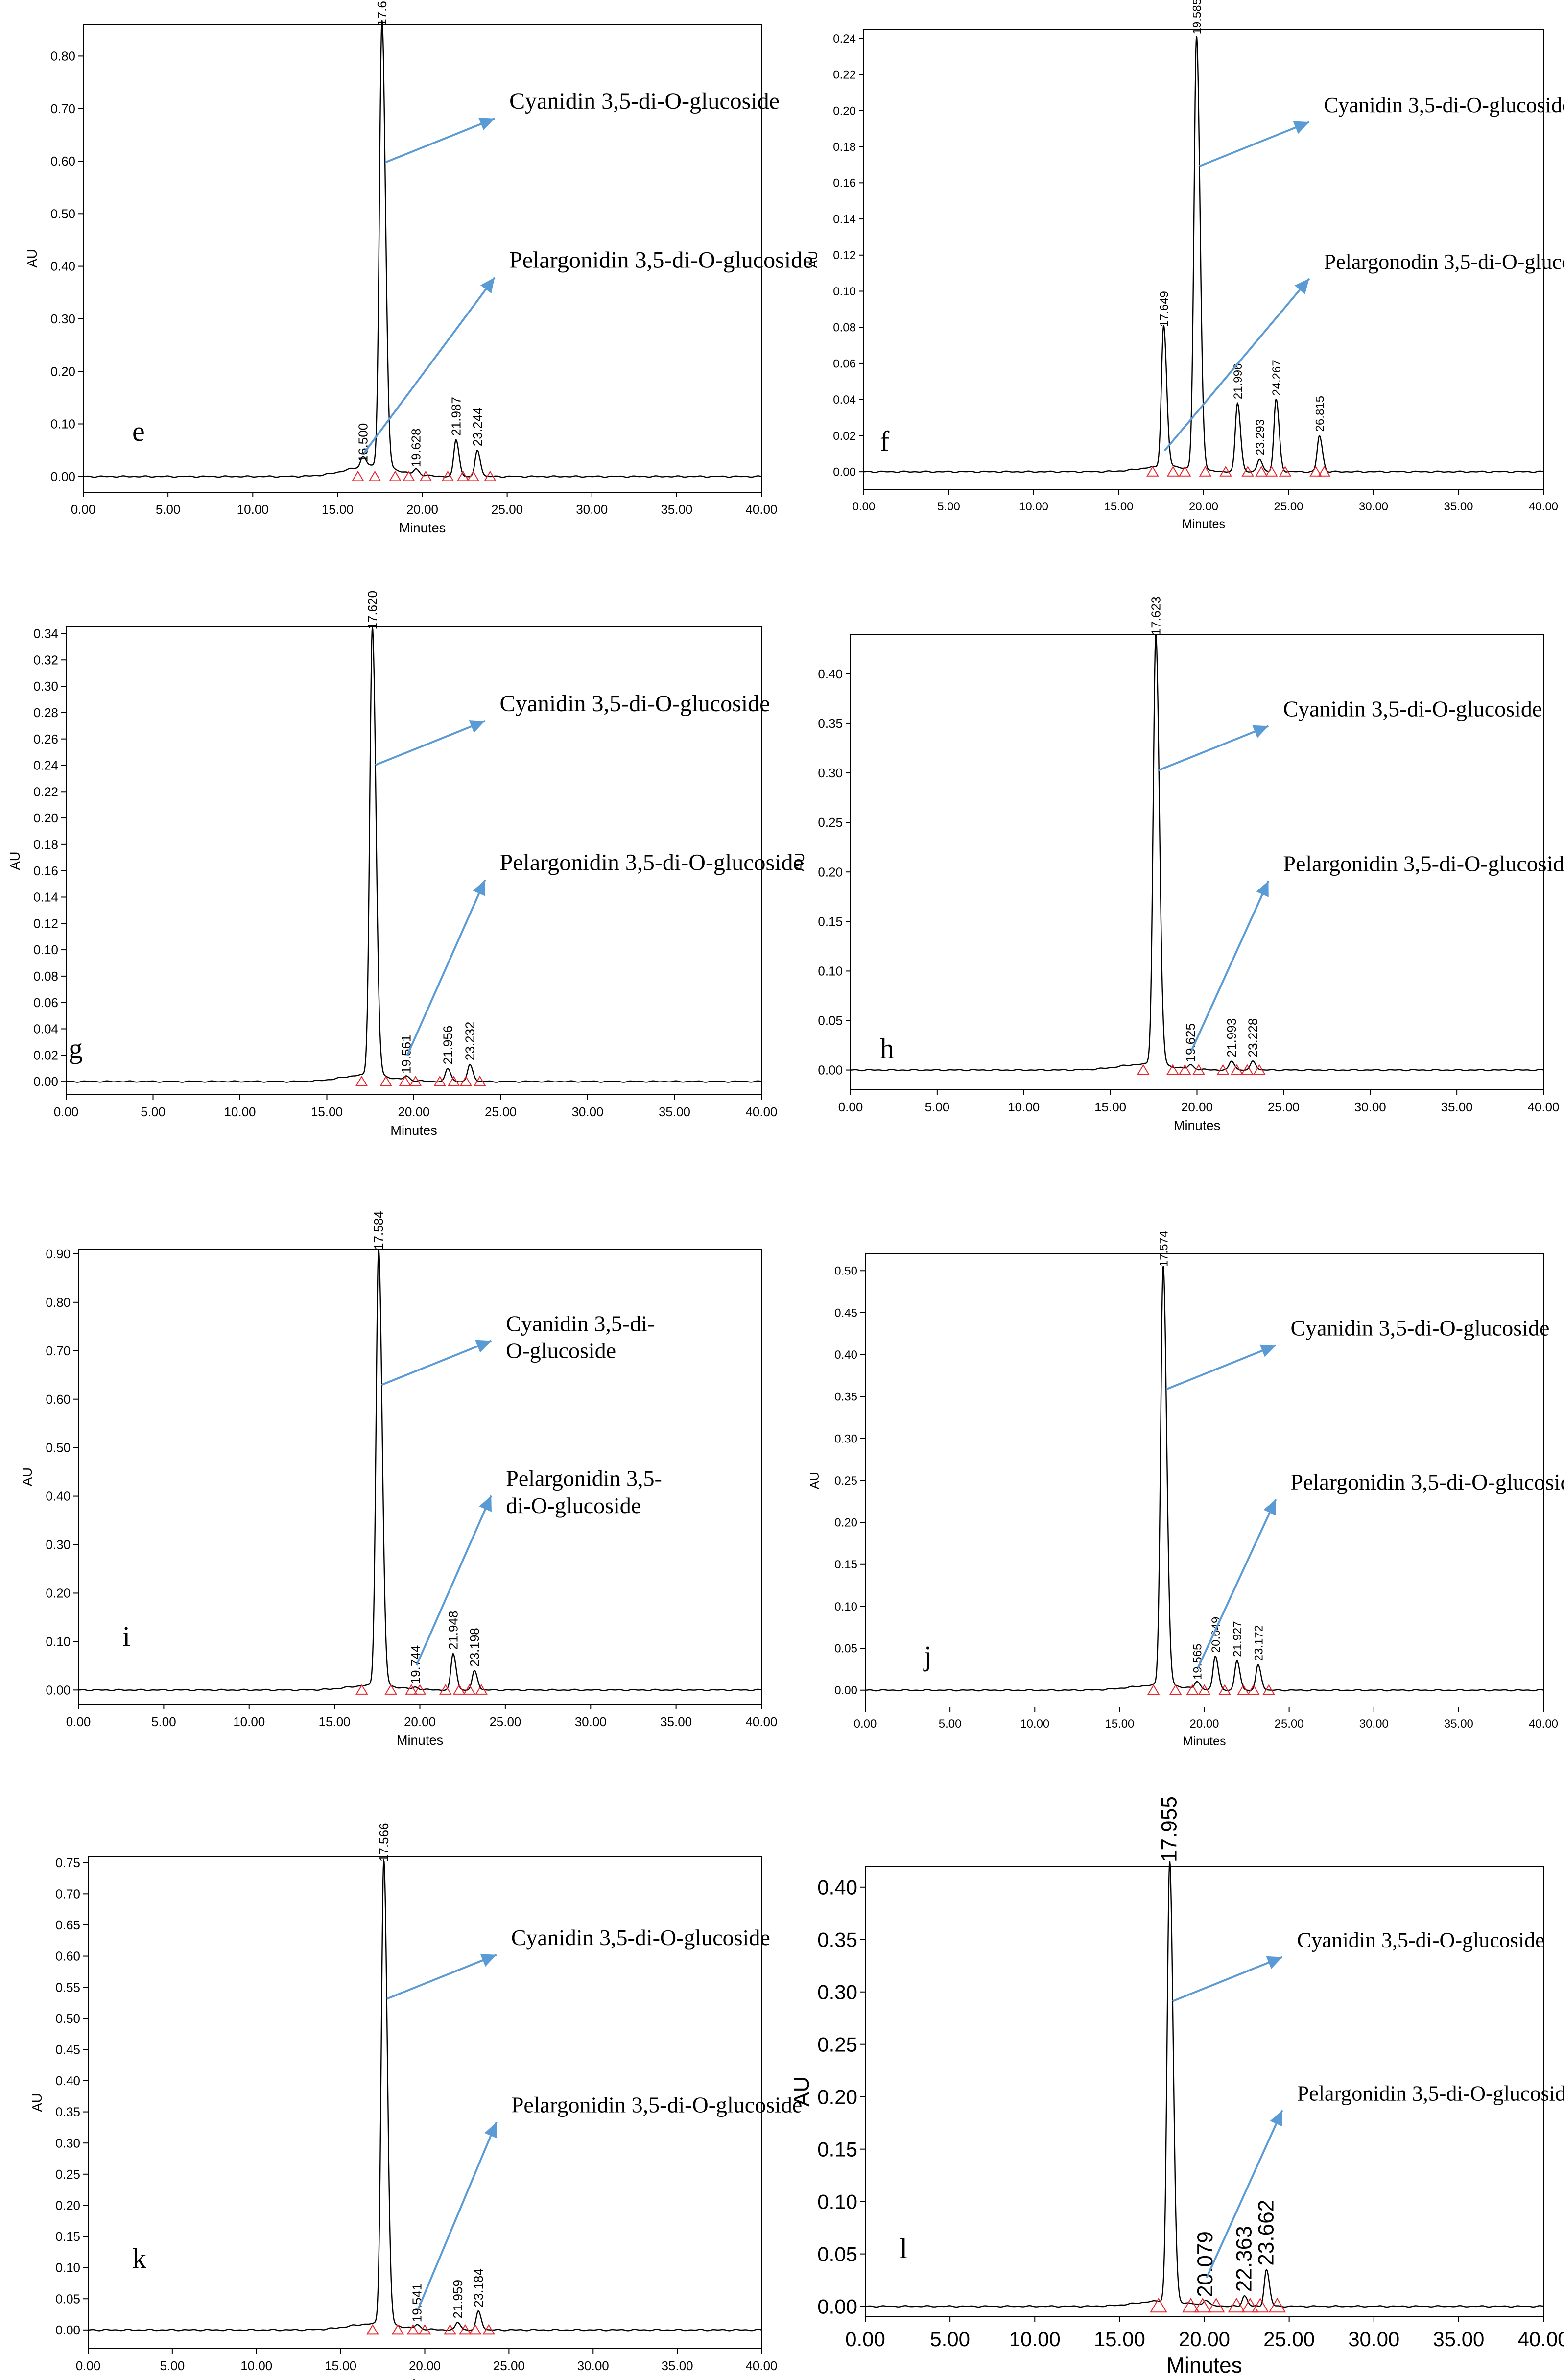 The image size is (1564, 2380). What do you see at coordinates (417, 2303) in the screenshot?
I see `peak-label: 19.541` at bounding box center [417, 2303].